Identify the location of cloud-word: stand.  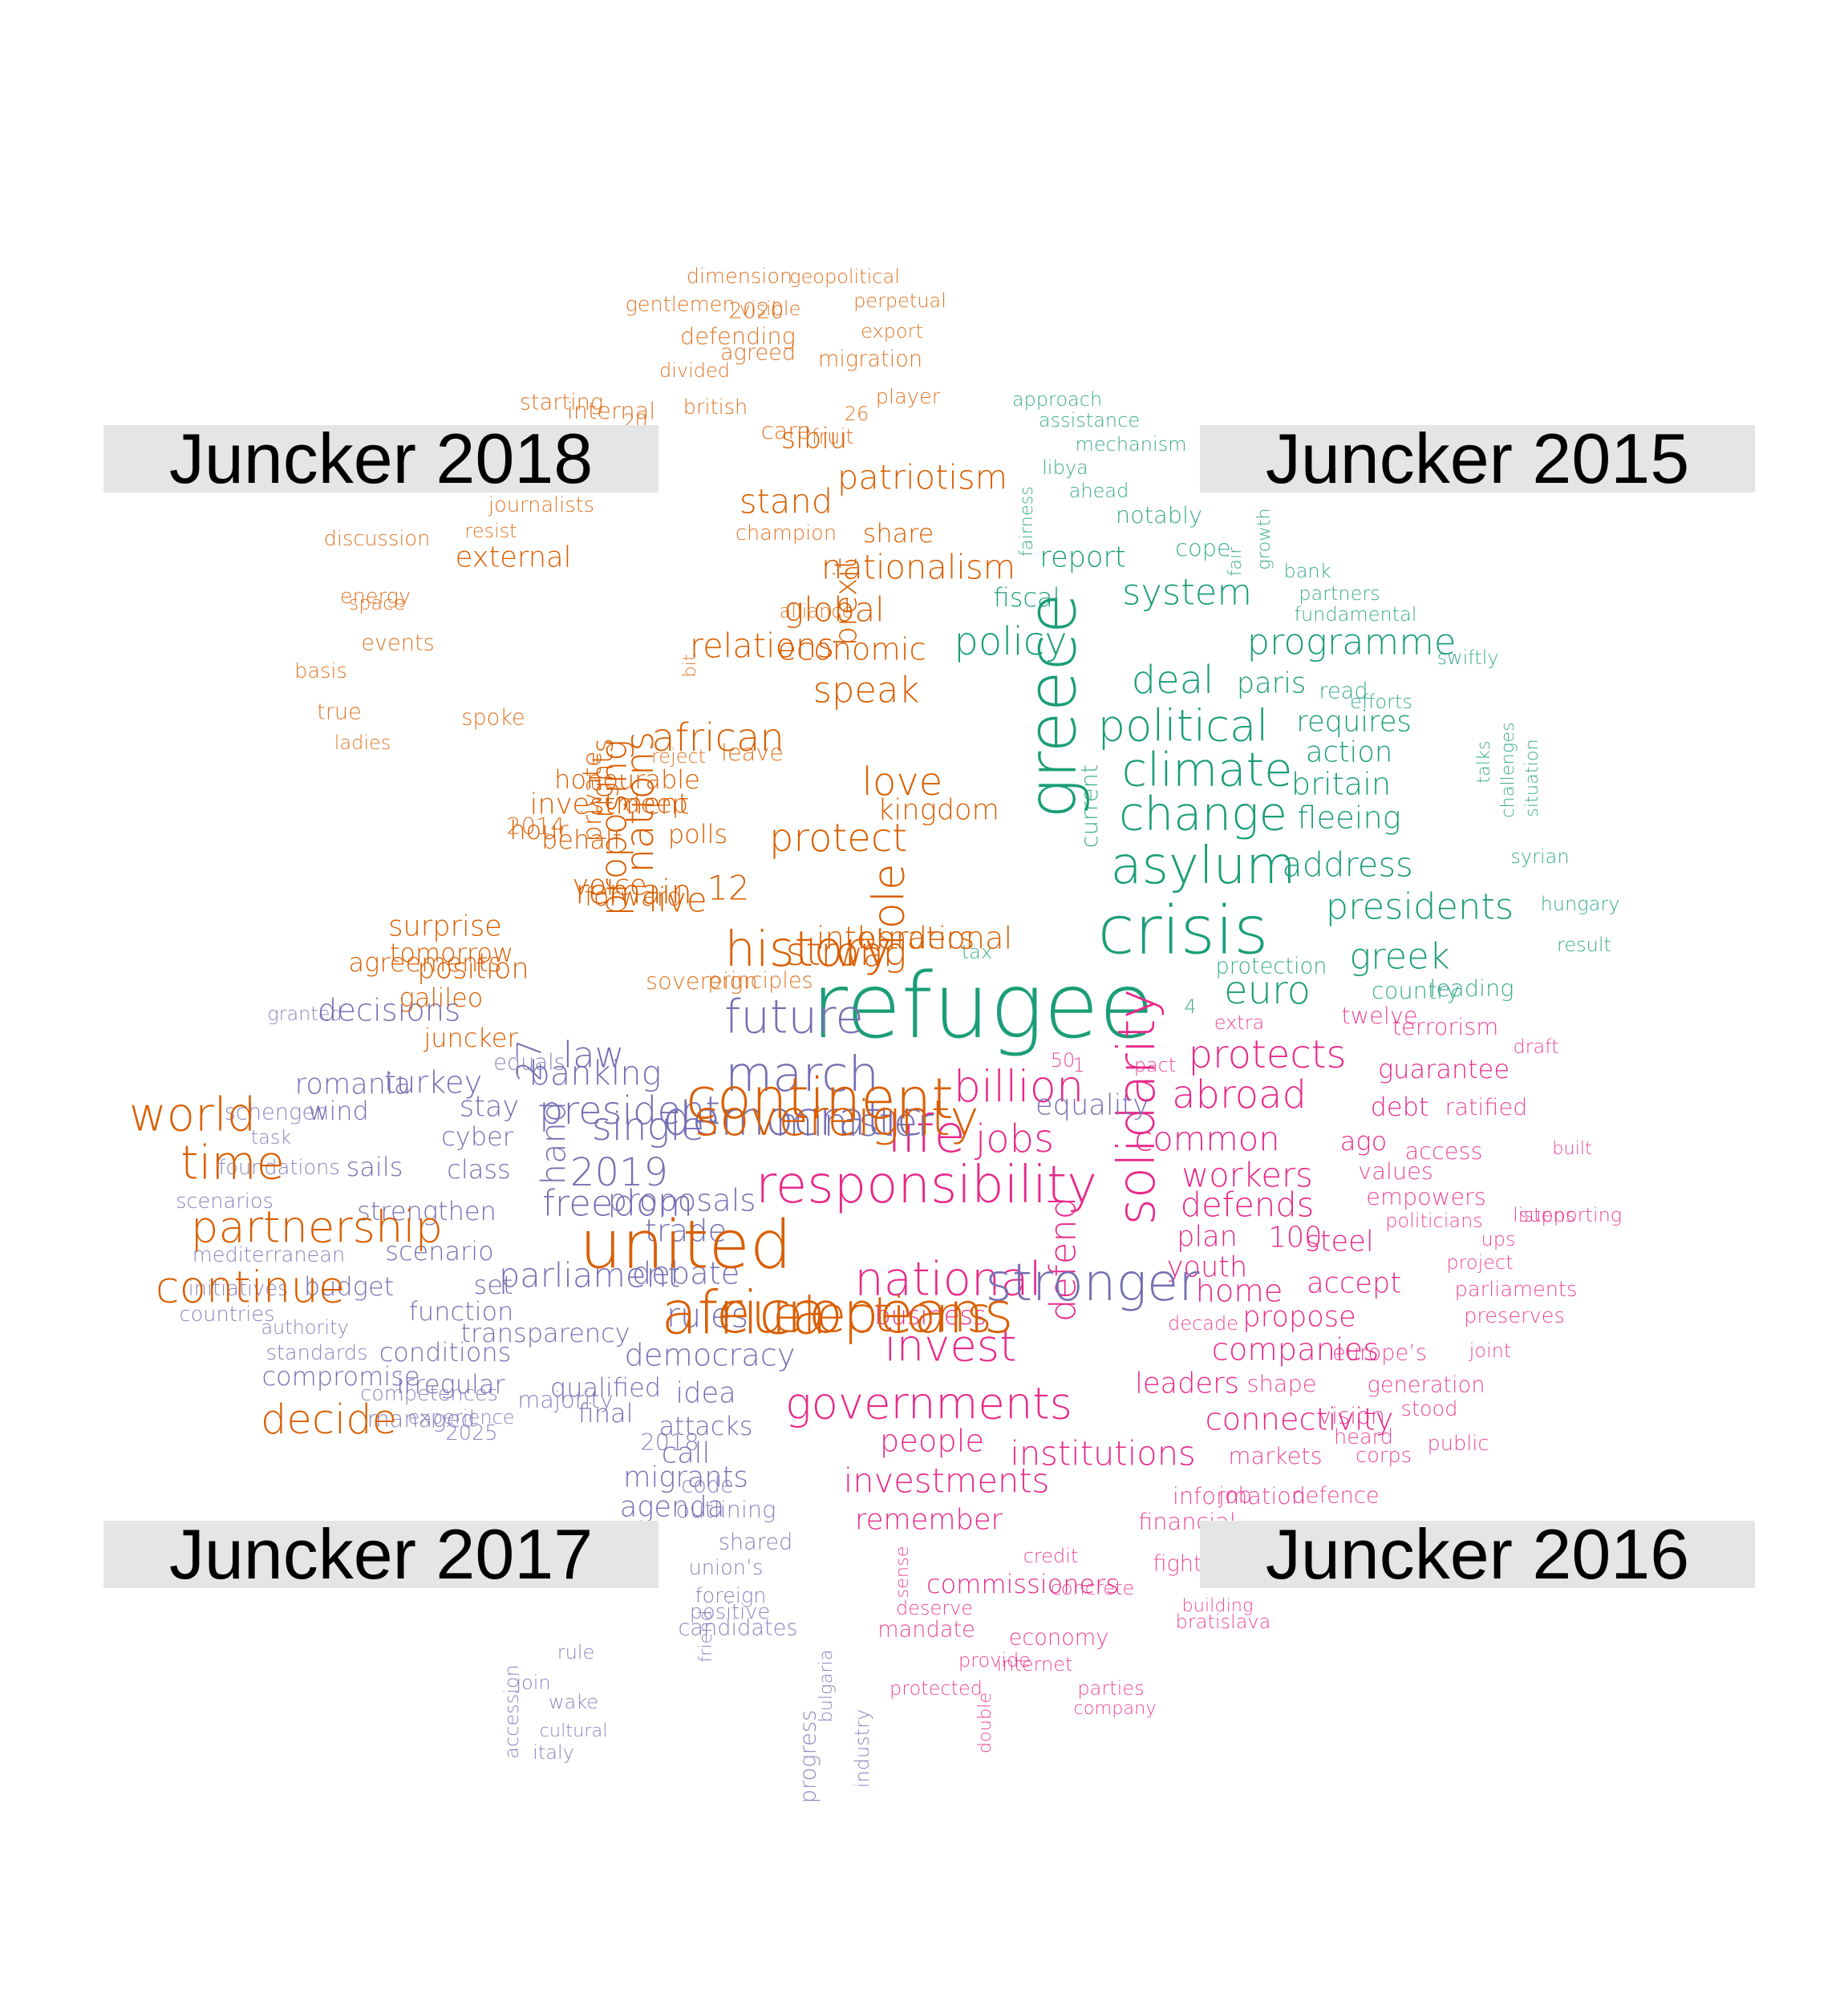
(786, 501).